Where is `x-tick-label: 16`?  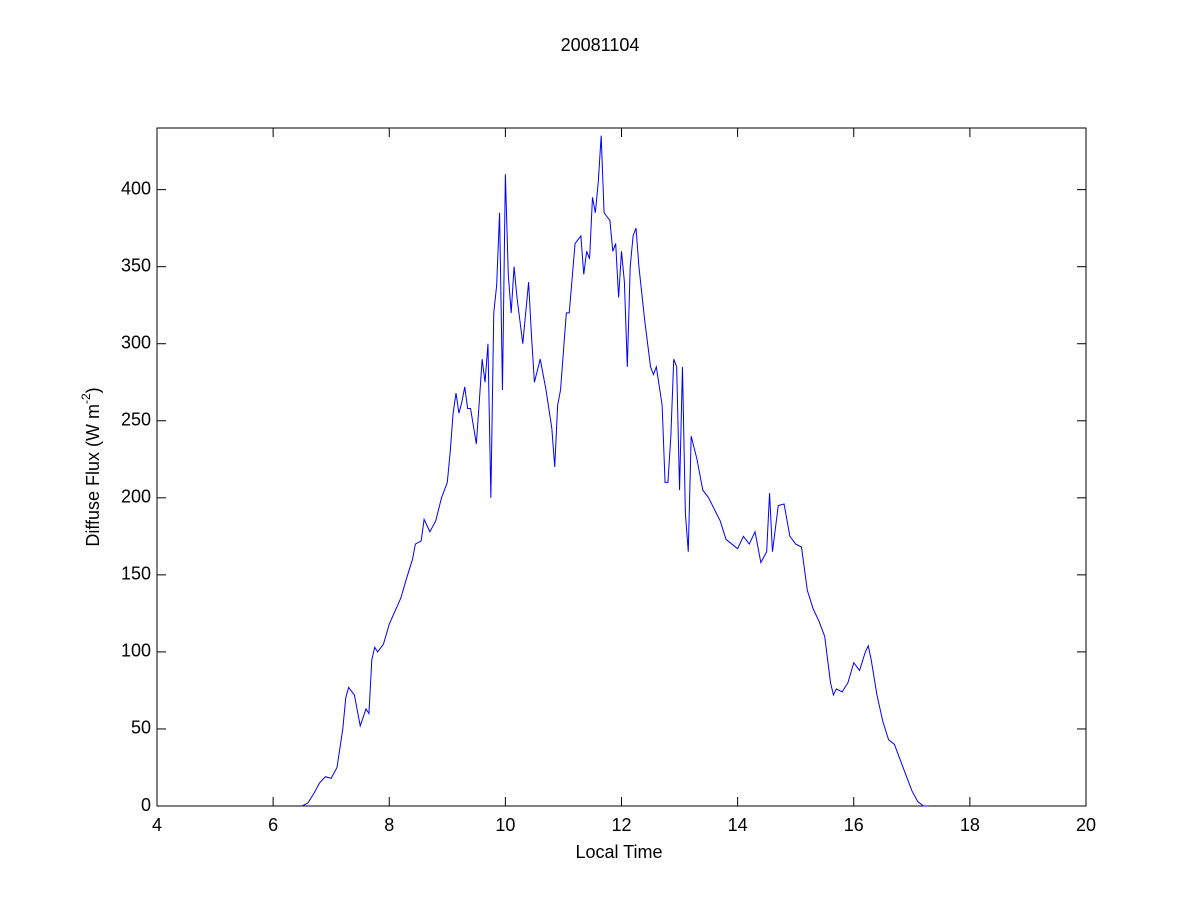 x-tick-label: 16 is located at coordinates (854, 825).